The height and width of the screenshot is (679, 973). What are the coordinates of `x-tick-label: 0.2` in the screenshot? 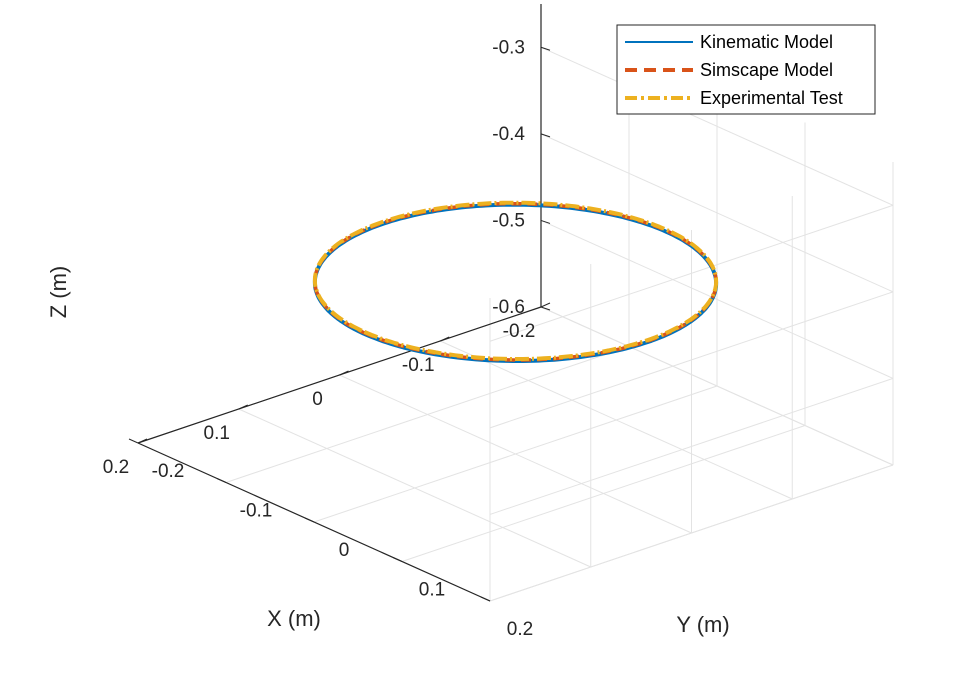 It's located at (116, 467).